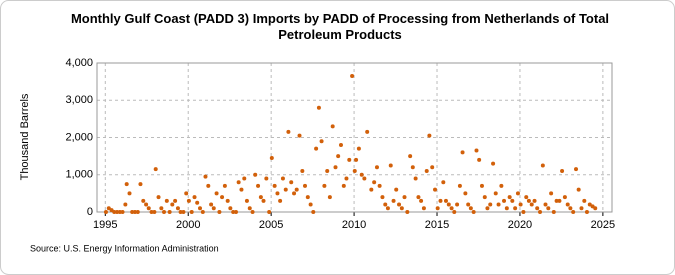 The image size is (675, 275). I want to click on x-tick-label: 1995, so click(105, 225).